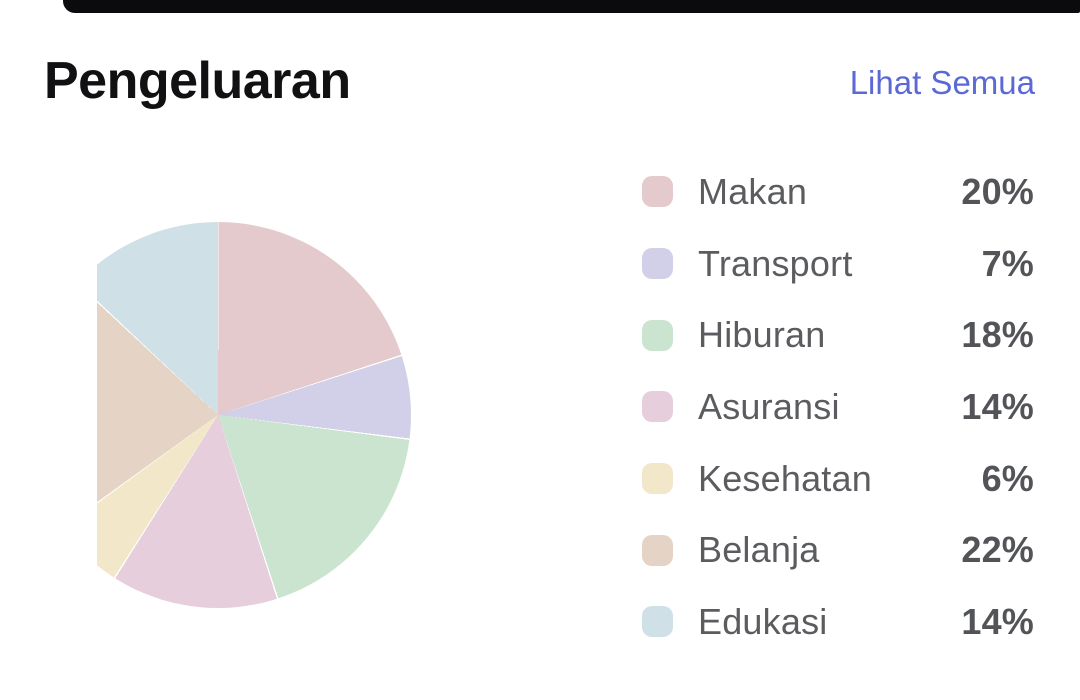  What do you see at coordinates (1007, 263) in the screenshot?
I see `legend-value: 7%` at bounding box center [1007, 263].